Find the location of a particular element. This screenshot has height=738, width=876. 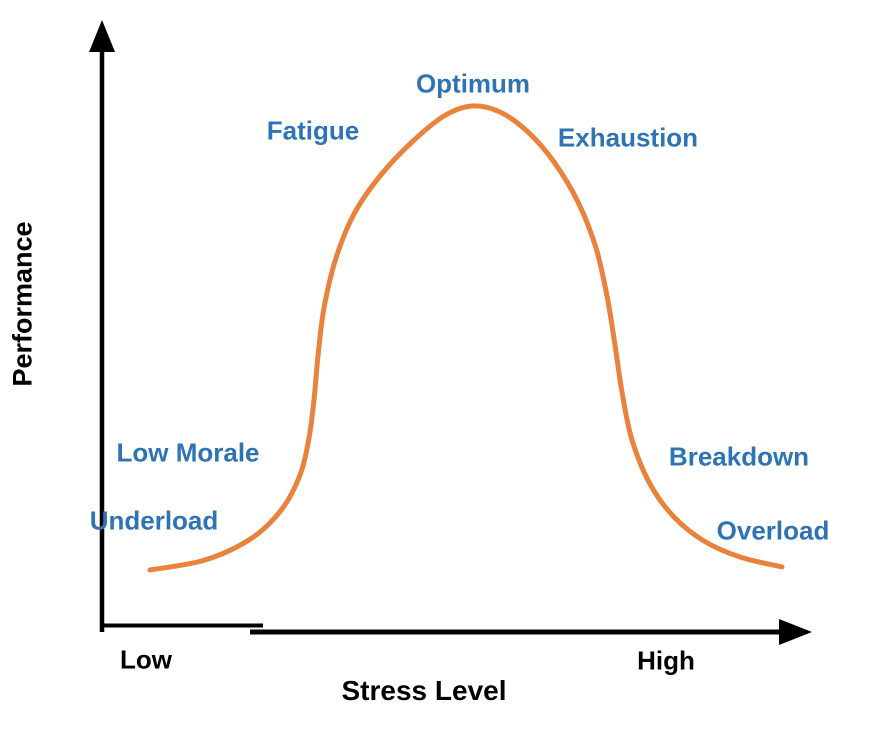

annotation-optimum: Optimum is located at coordinates (473, 83).